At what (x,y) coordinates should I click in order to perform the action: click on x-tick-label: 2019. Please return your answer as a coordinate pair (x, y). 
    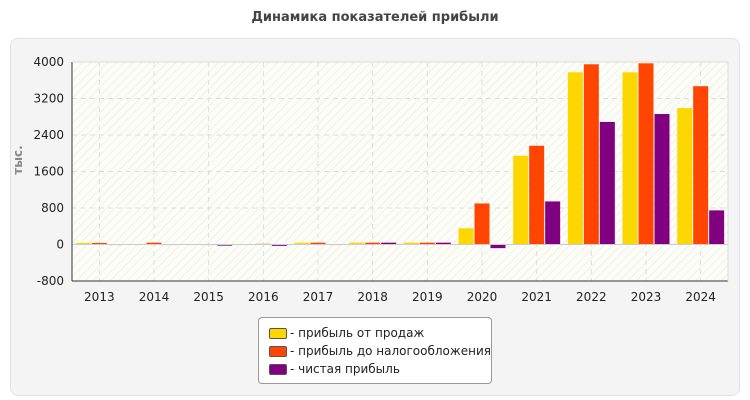
    Looking at the image, I should click on (427, 297).